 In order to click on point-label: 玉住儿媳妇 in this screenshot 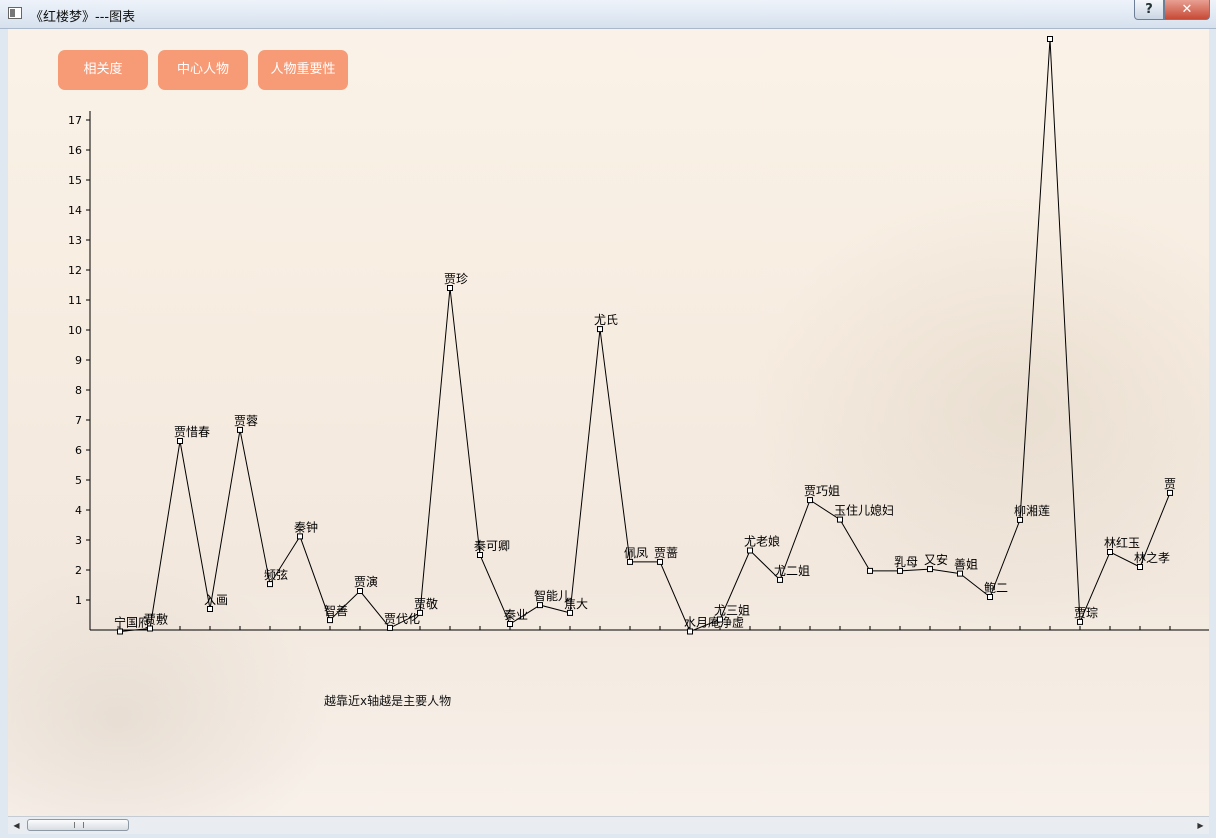, I will do `click(864, 510)`.